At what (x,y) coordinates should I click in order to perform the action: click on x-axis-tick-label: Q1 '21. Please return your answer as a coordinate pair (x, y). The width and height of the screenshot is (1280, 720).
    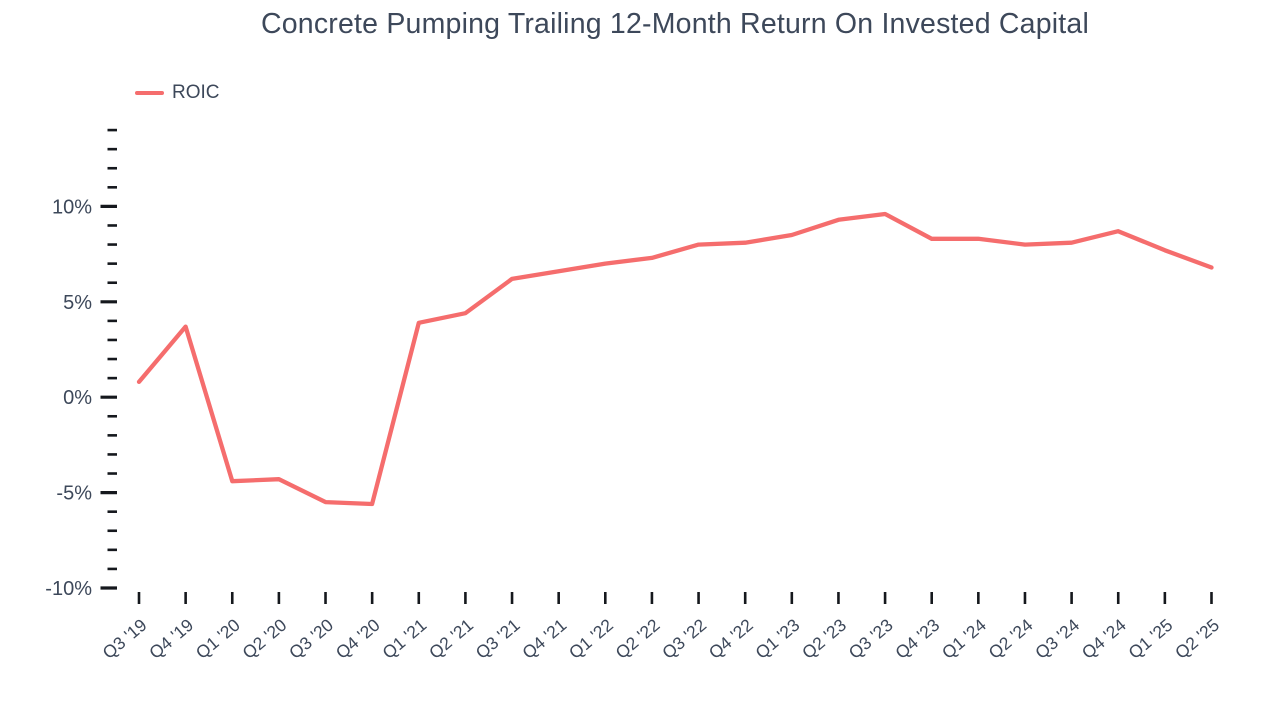
    Looking at the image, I should click on (404, 639).